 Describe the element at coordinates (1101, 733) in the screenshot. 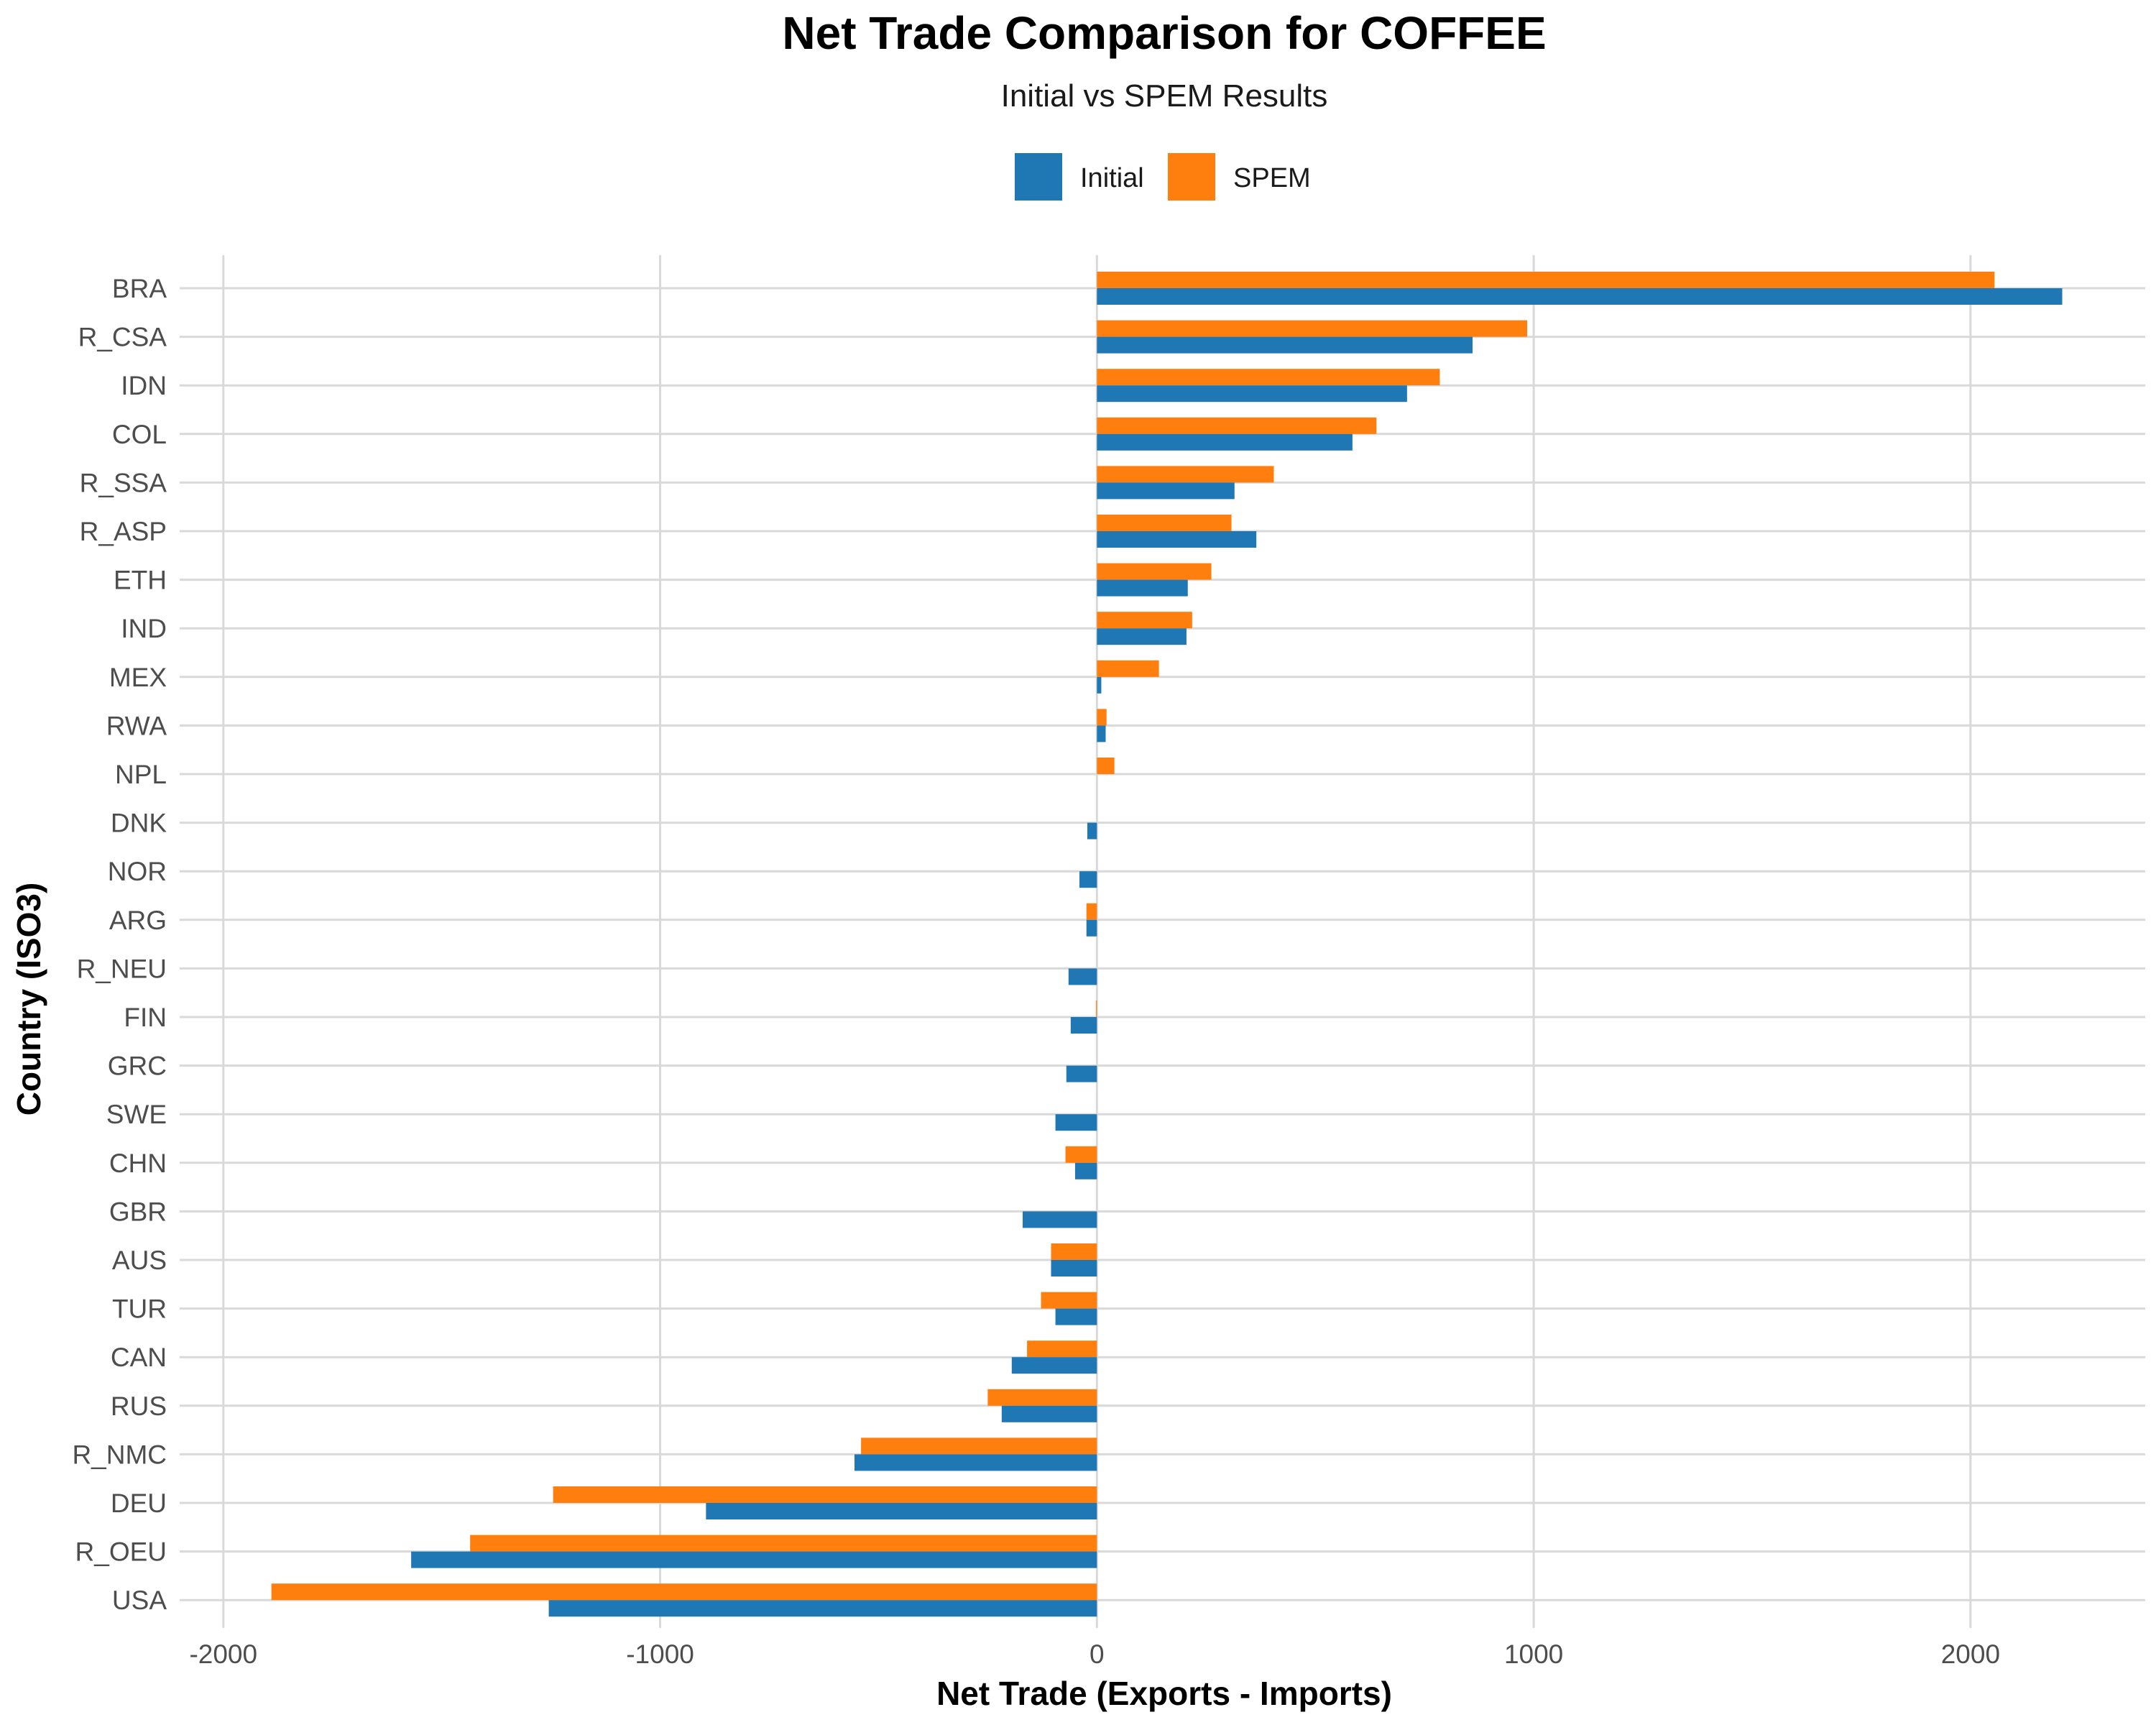

I see `bar-initial-rwa` at that location.